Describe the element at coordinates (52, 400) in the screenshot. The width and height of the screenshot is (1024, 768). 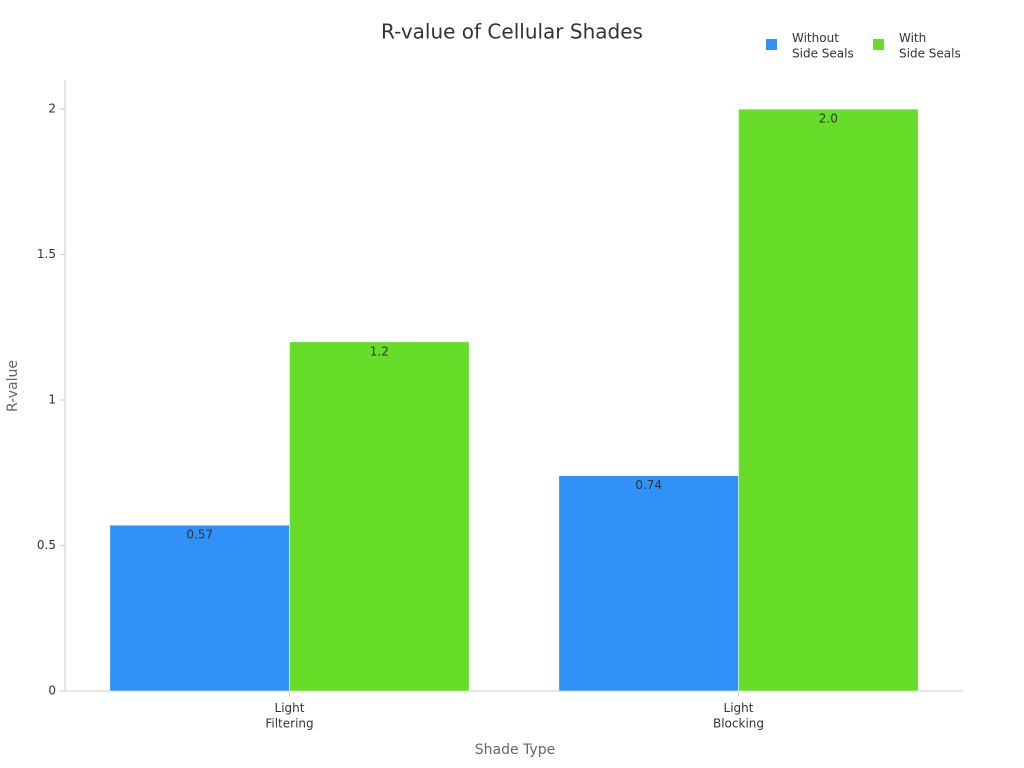
I see `y-tick-label: 1` at that location.